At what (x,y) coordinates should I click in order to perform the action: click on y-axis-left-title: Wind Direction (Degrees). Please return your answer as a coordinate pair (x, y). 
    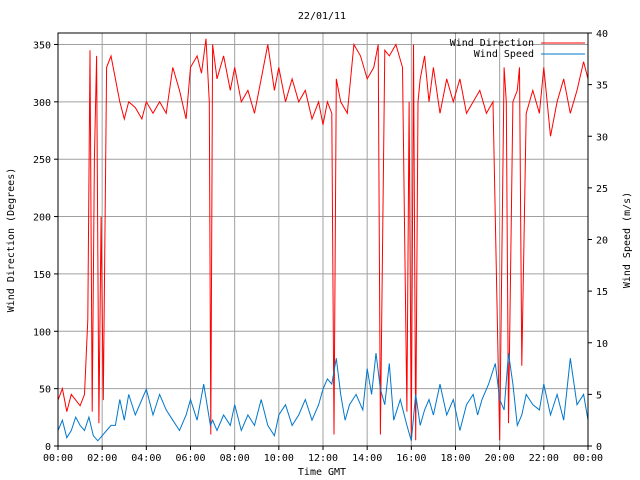
    Looking at the image, I should click on (11, 240).